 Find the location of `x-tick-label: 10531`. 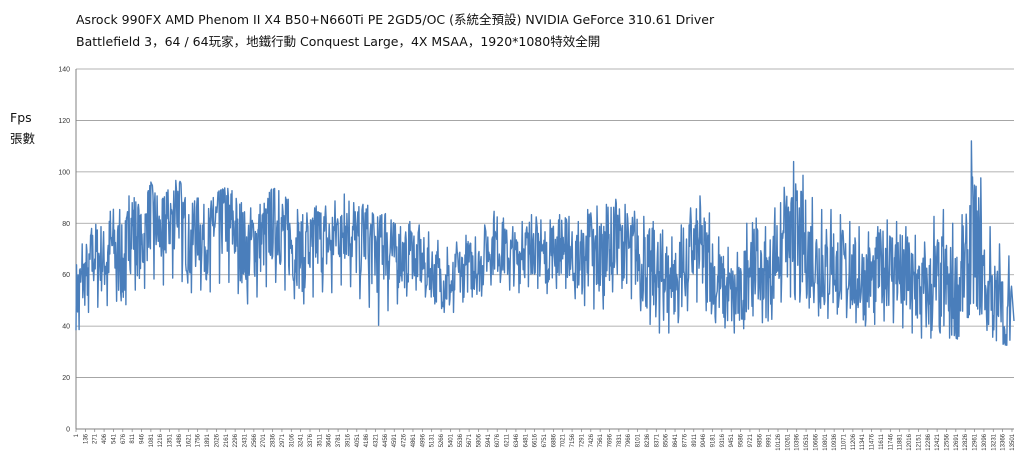

x-tick-label: 10531 is located at coordinates (807, 441).